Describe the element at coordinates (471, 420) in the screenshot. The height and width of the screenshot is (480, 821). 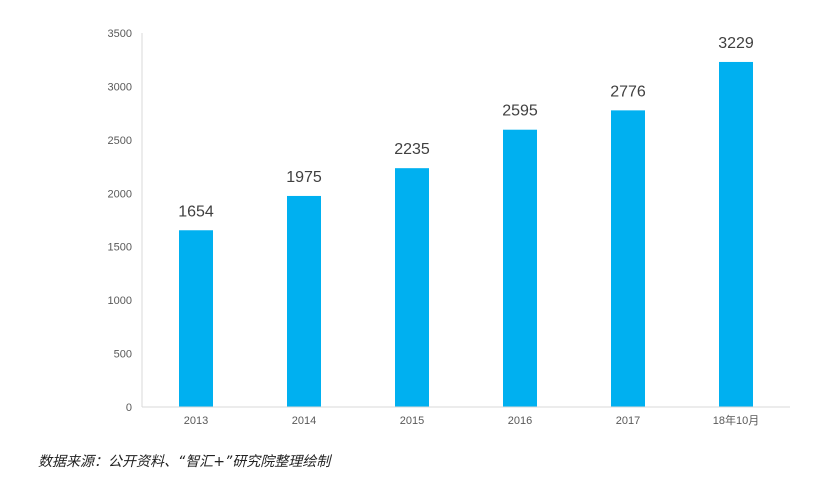
I see `x-axis-tick-labels: 2013 2014 2015 2016 2017 18年10月` at that location.